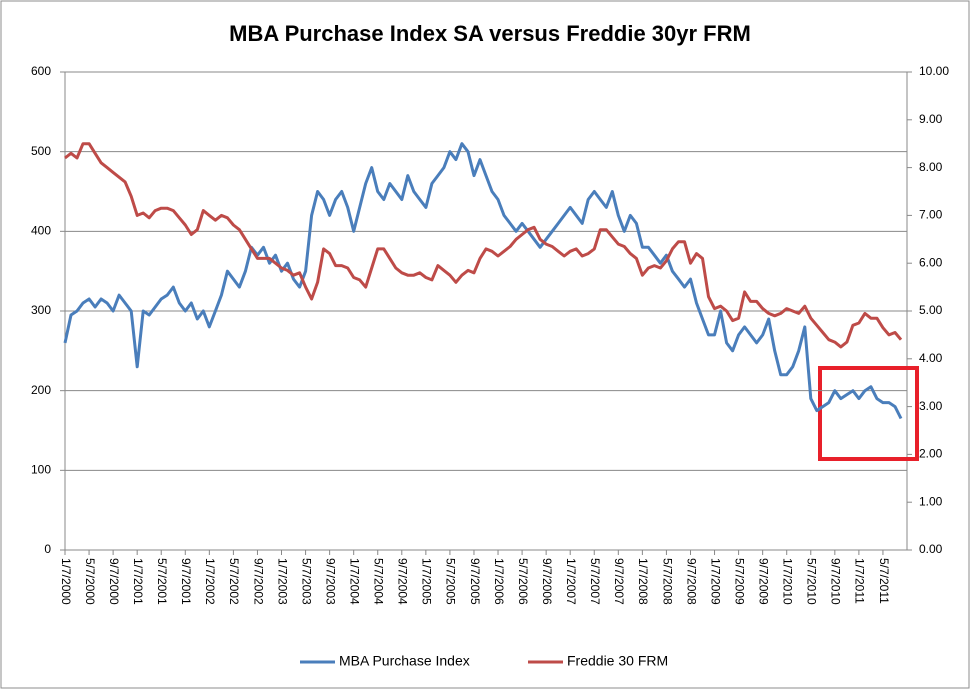  I want to click on y-tick-label: 200, so click(41, 390).